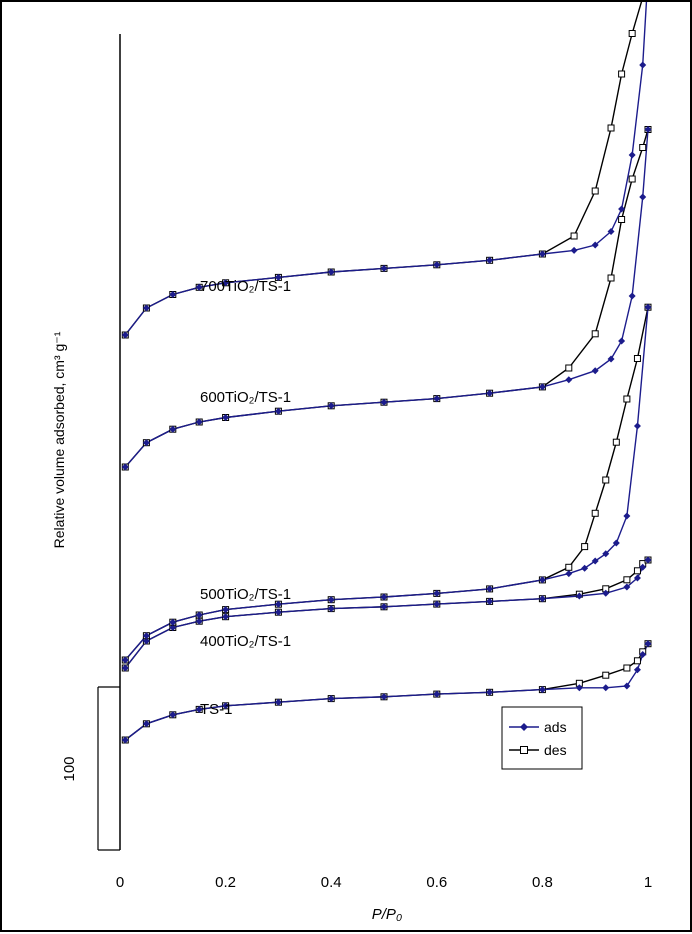 This screenshot has height=934, width=692. What do you see at coordinates (542, 738) in the screenshot?
I see `legend: ads des` at bounding box center [542, 738].